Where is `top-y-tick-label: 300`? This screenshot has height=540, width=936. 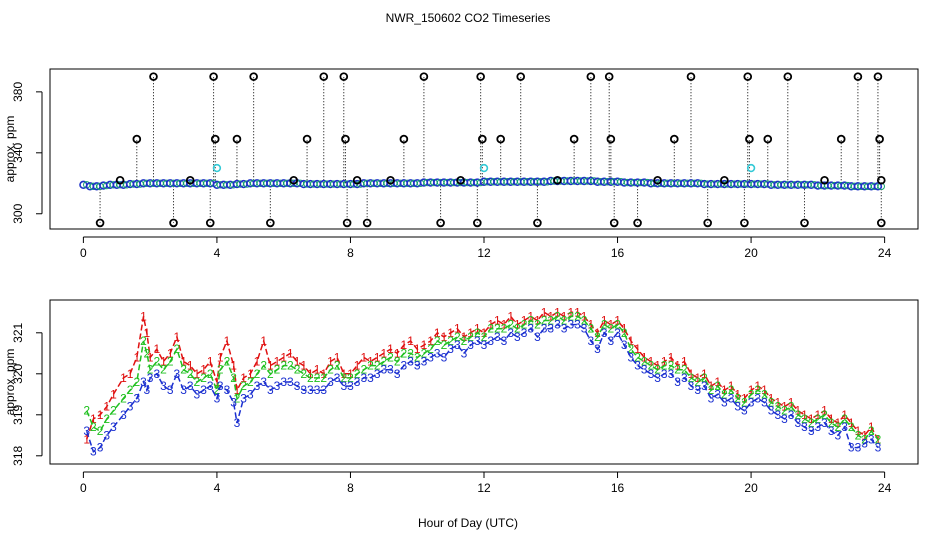 top-y-tick-label: 300 is located at coordinates (18, 213).